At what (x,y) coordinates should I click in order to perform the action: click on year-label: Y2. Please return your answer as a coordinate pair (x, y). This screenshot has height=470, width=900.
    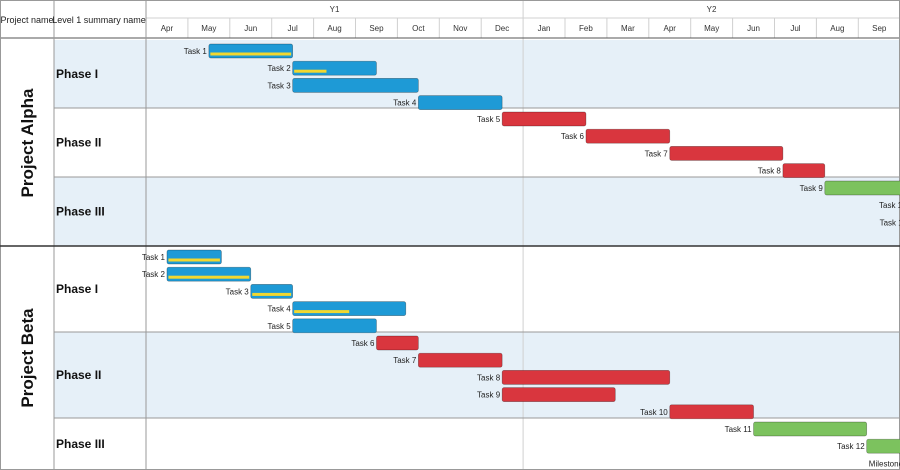
    Looking at the image, I should click on (712, 9).